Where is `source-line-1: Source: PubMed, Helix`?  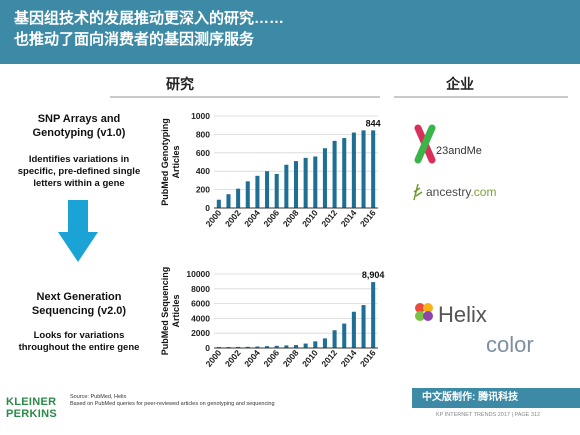 source-line-1: Source: PubMed, Helix is located at coordinates (98, 397).